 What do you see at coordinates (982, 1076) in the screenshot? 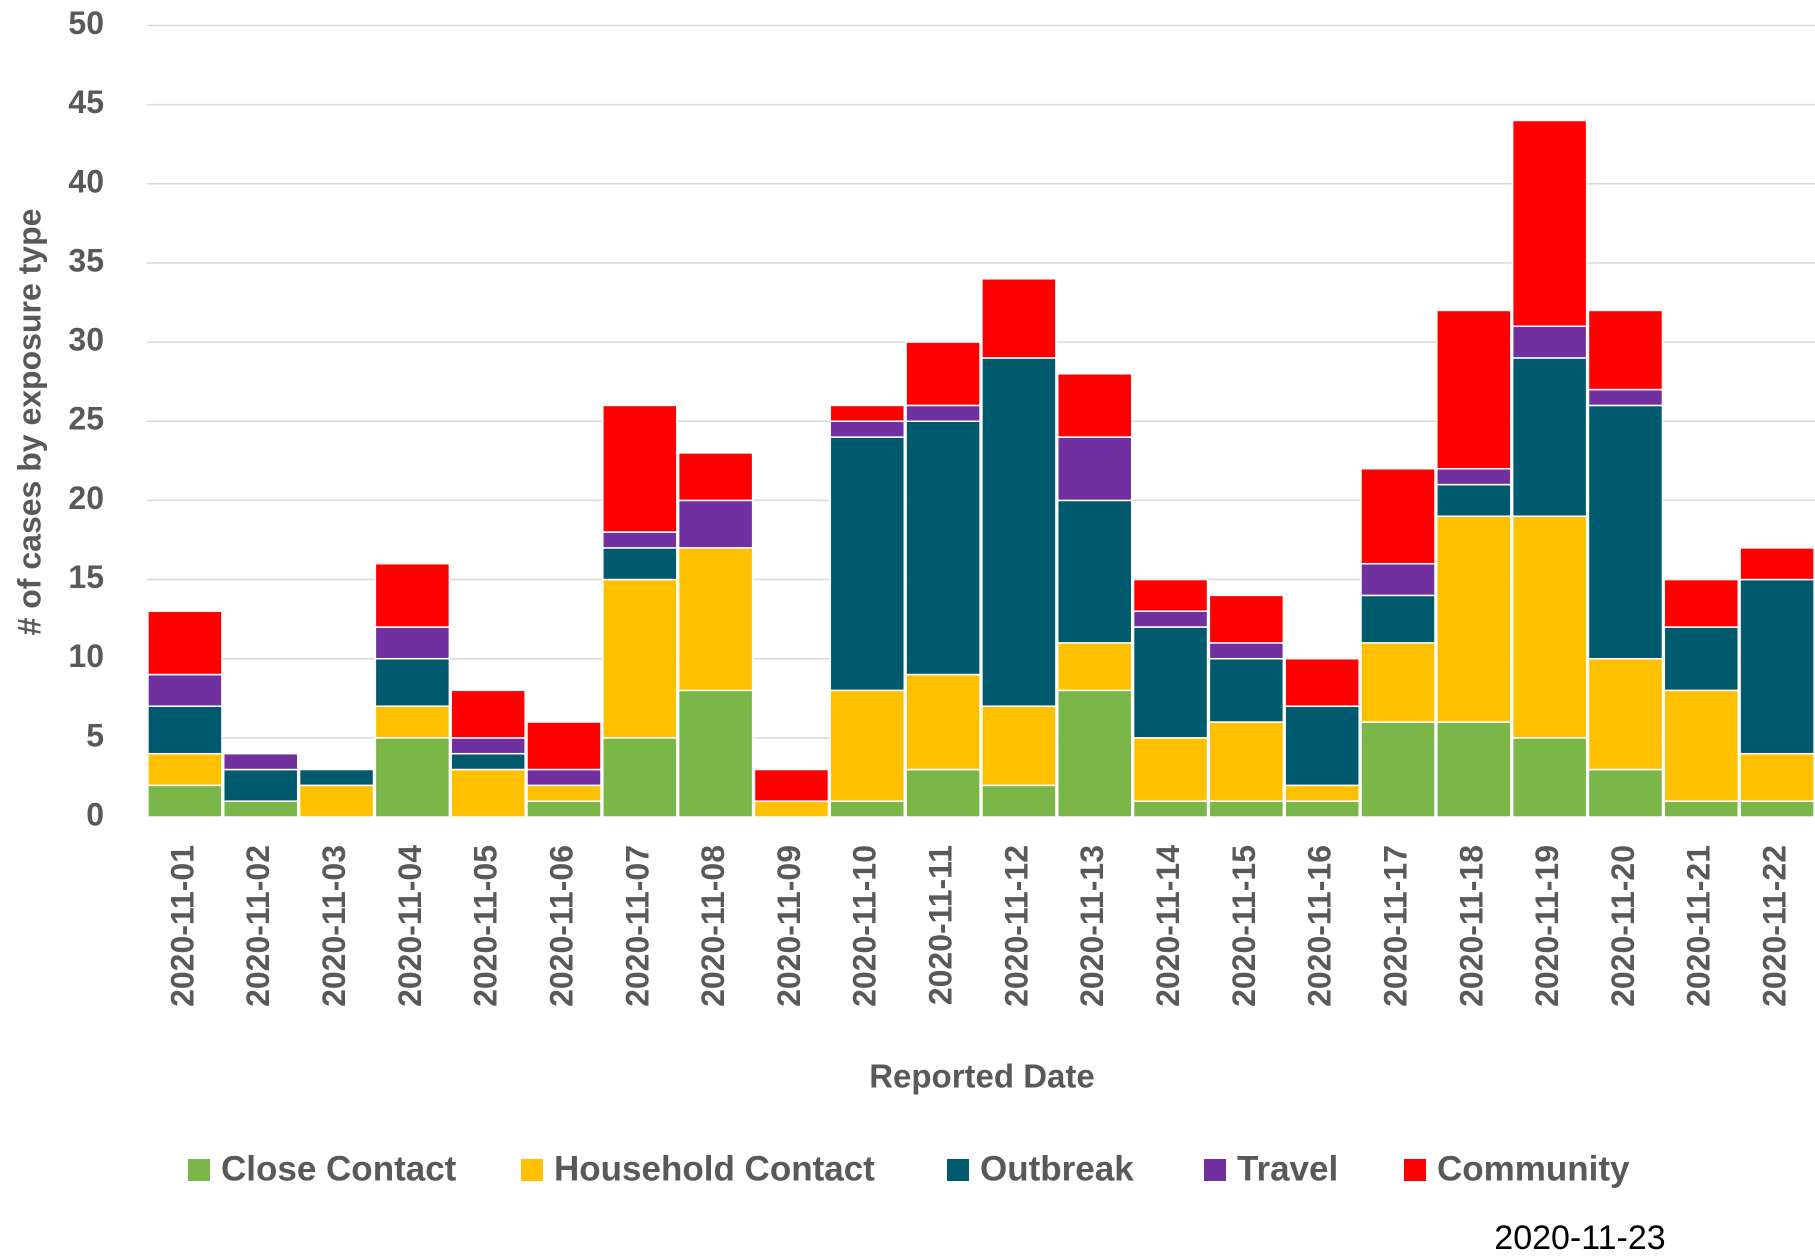
I see `x-axis-title: Reported Date` at bounding box center [982, 1076].